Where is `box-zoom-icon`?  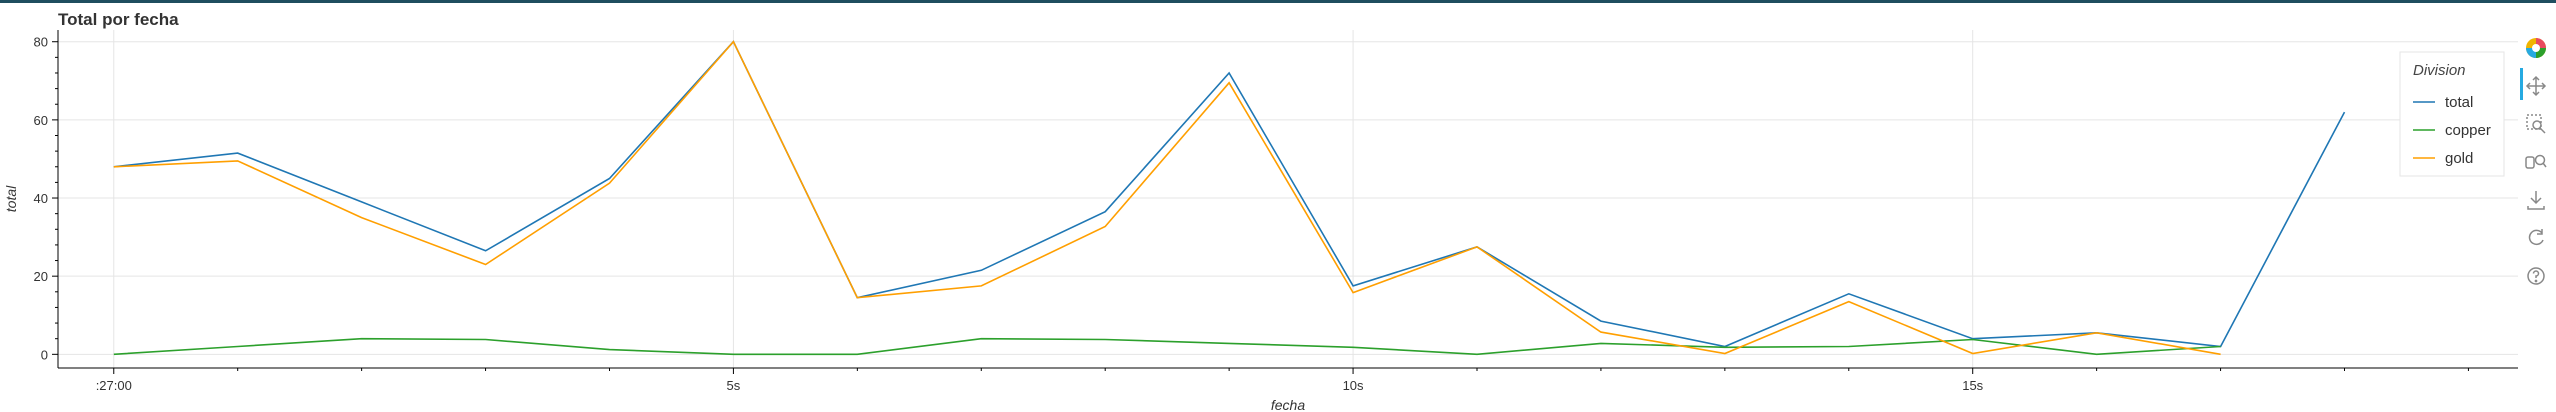
box-zoom-icon is located at coordinates (2536, 124).